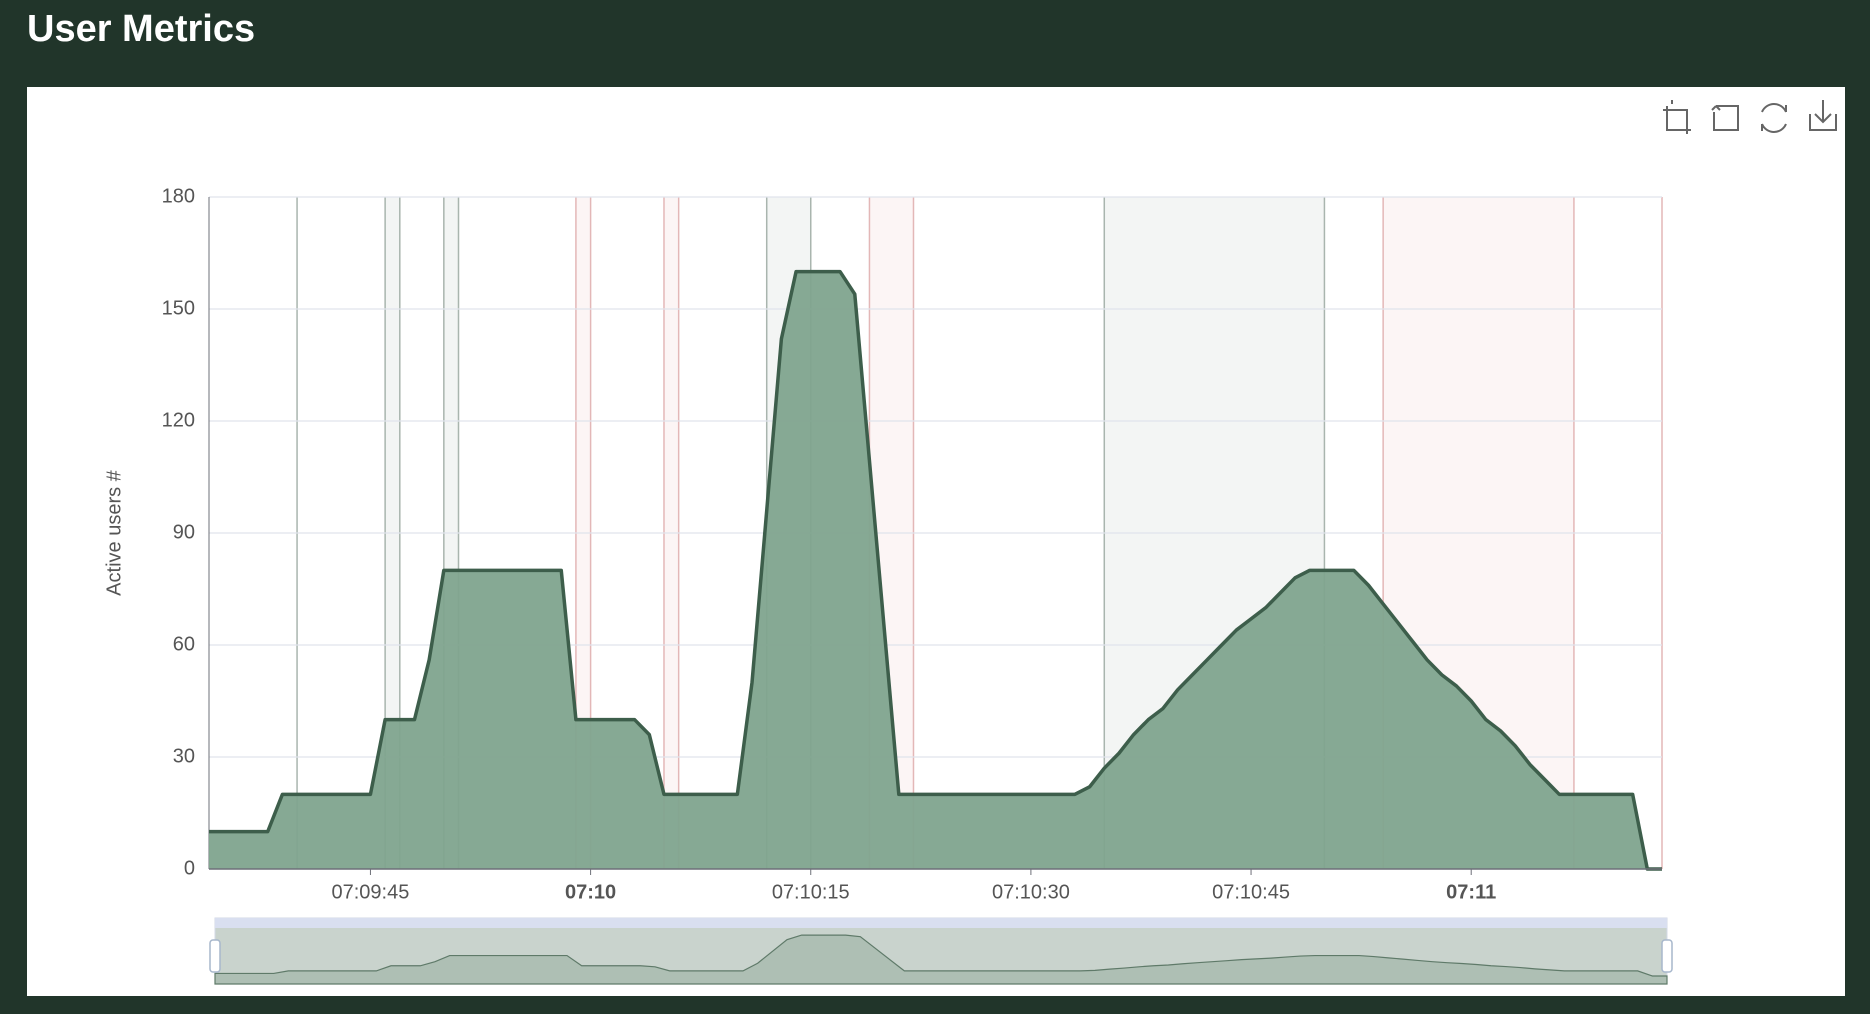 Image resolution: width=1870 pixels, height=1014 pixels. I want to click on toolbox, so click(1750, 117).